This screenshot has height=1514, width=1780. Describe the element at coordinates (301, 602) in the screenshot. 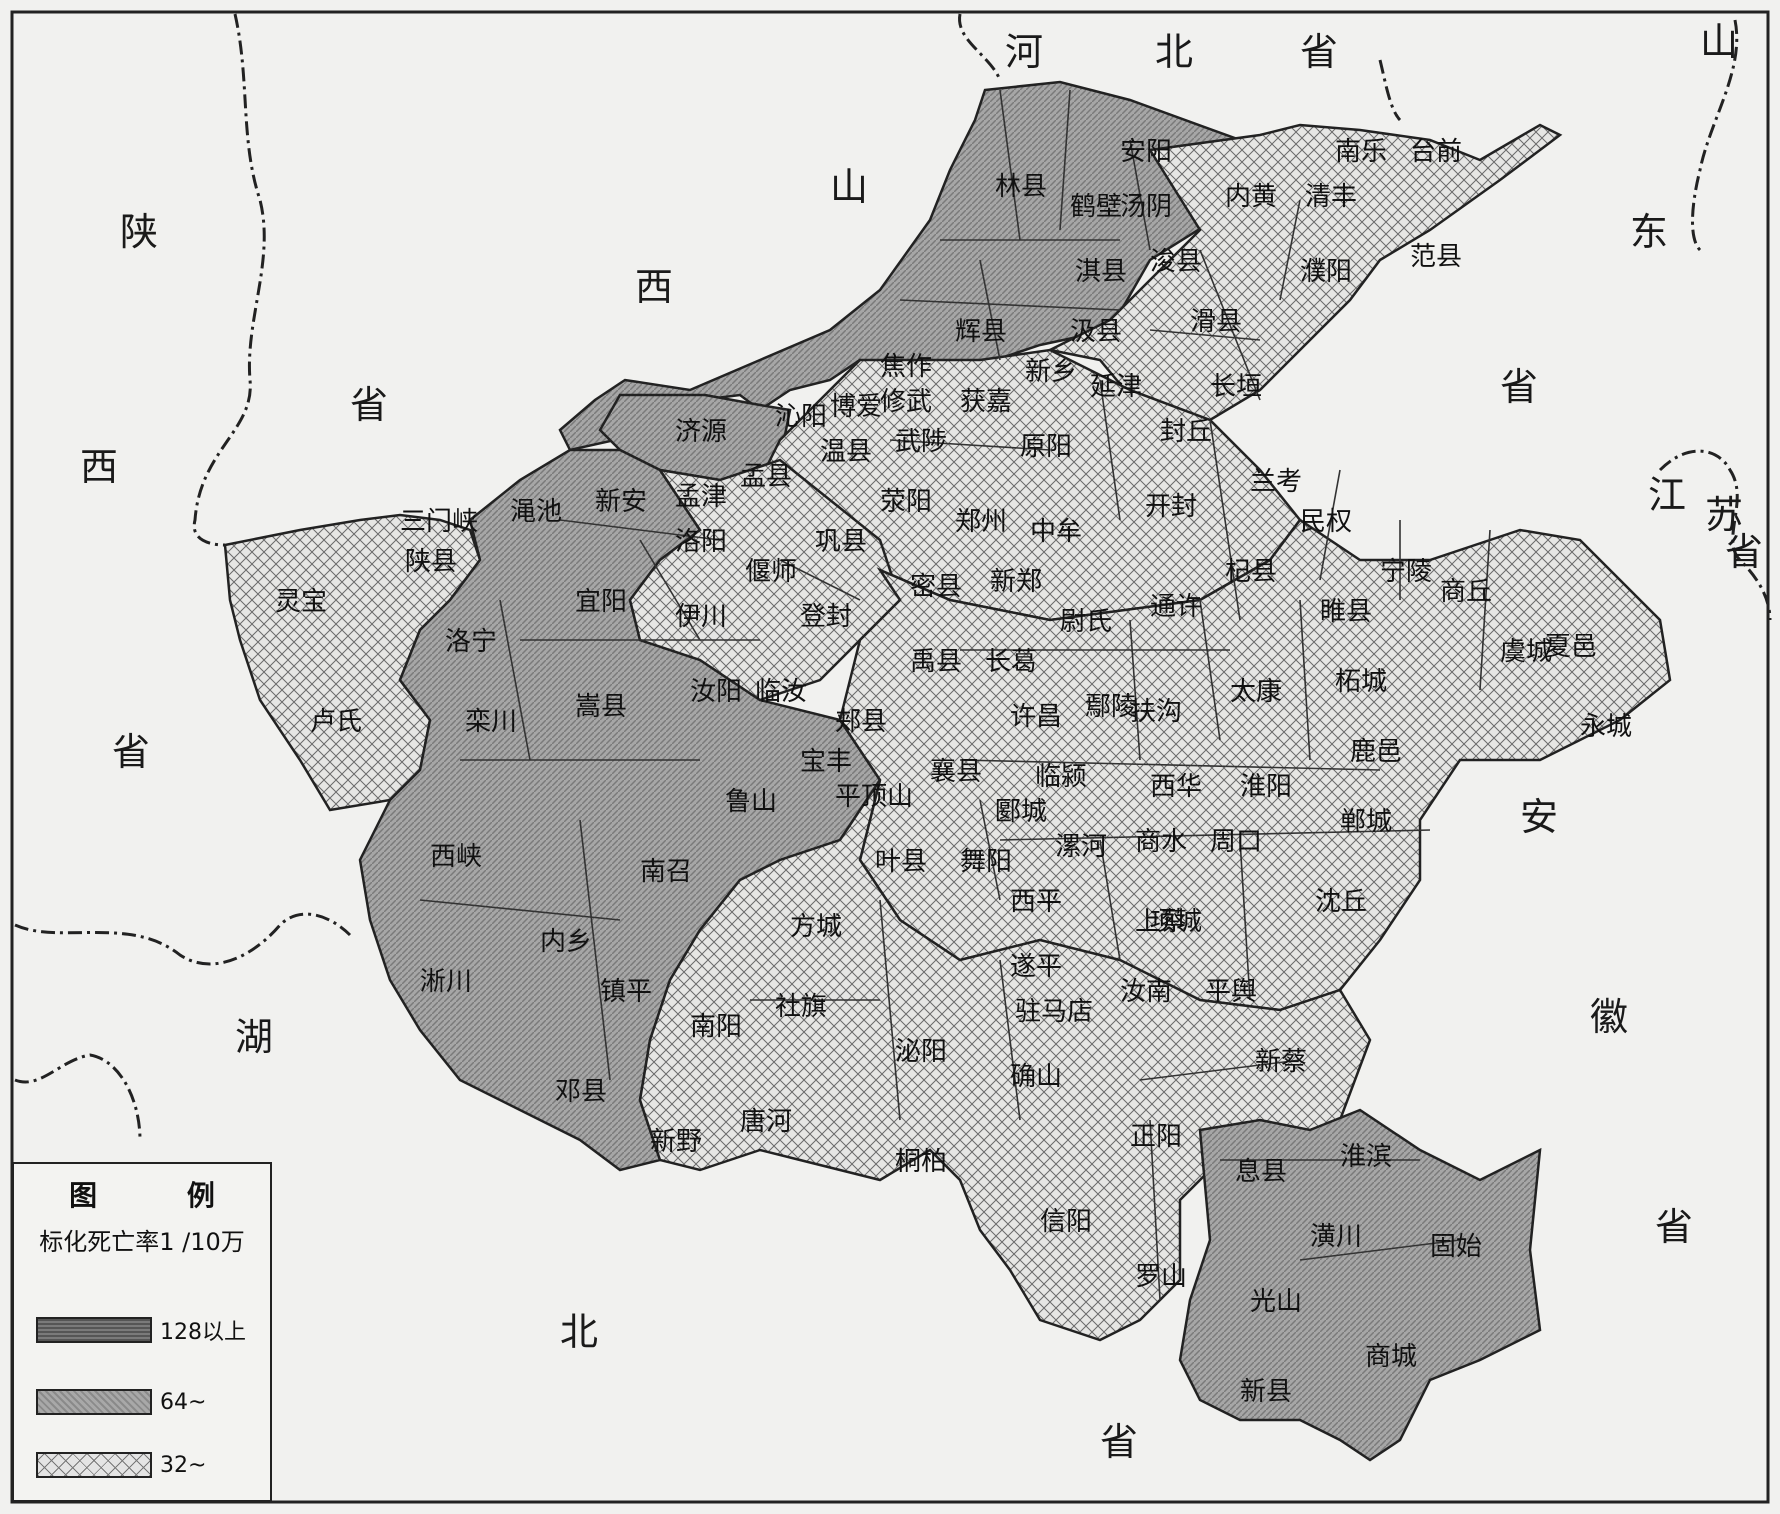

I see `county-label: 灵宝` at that location.